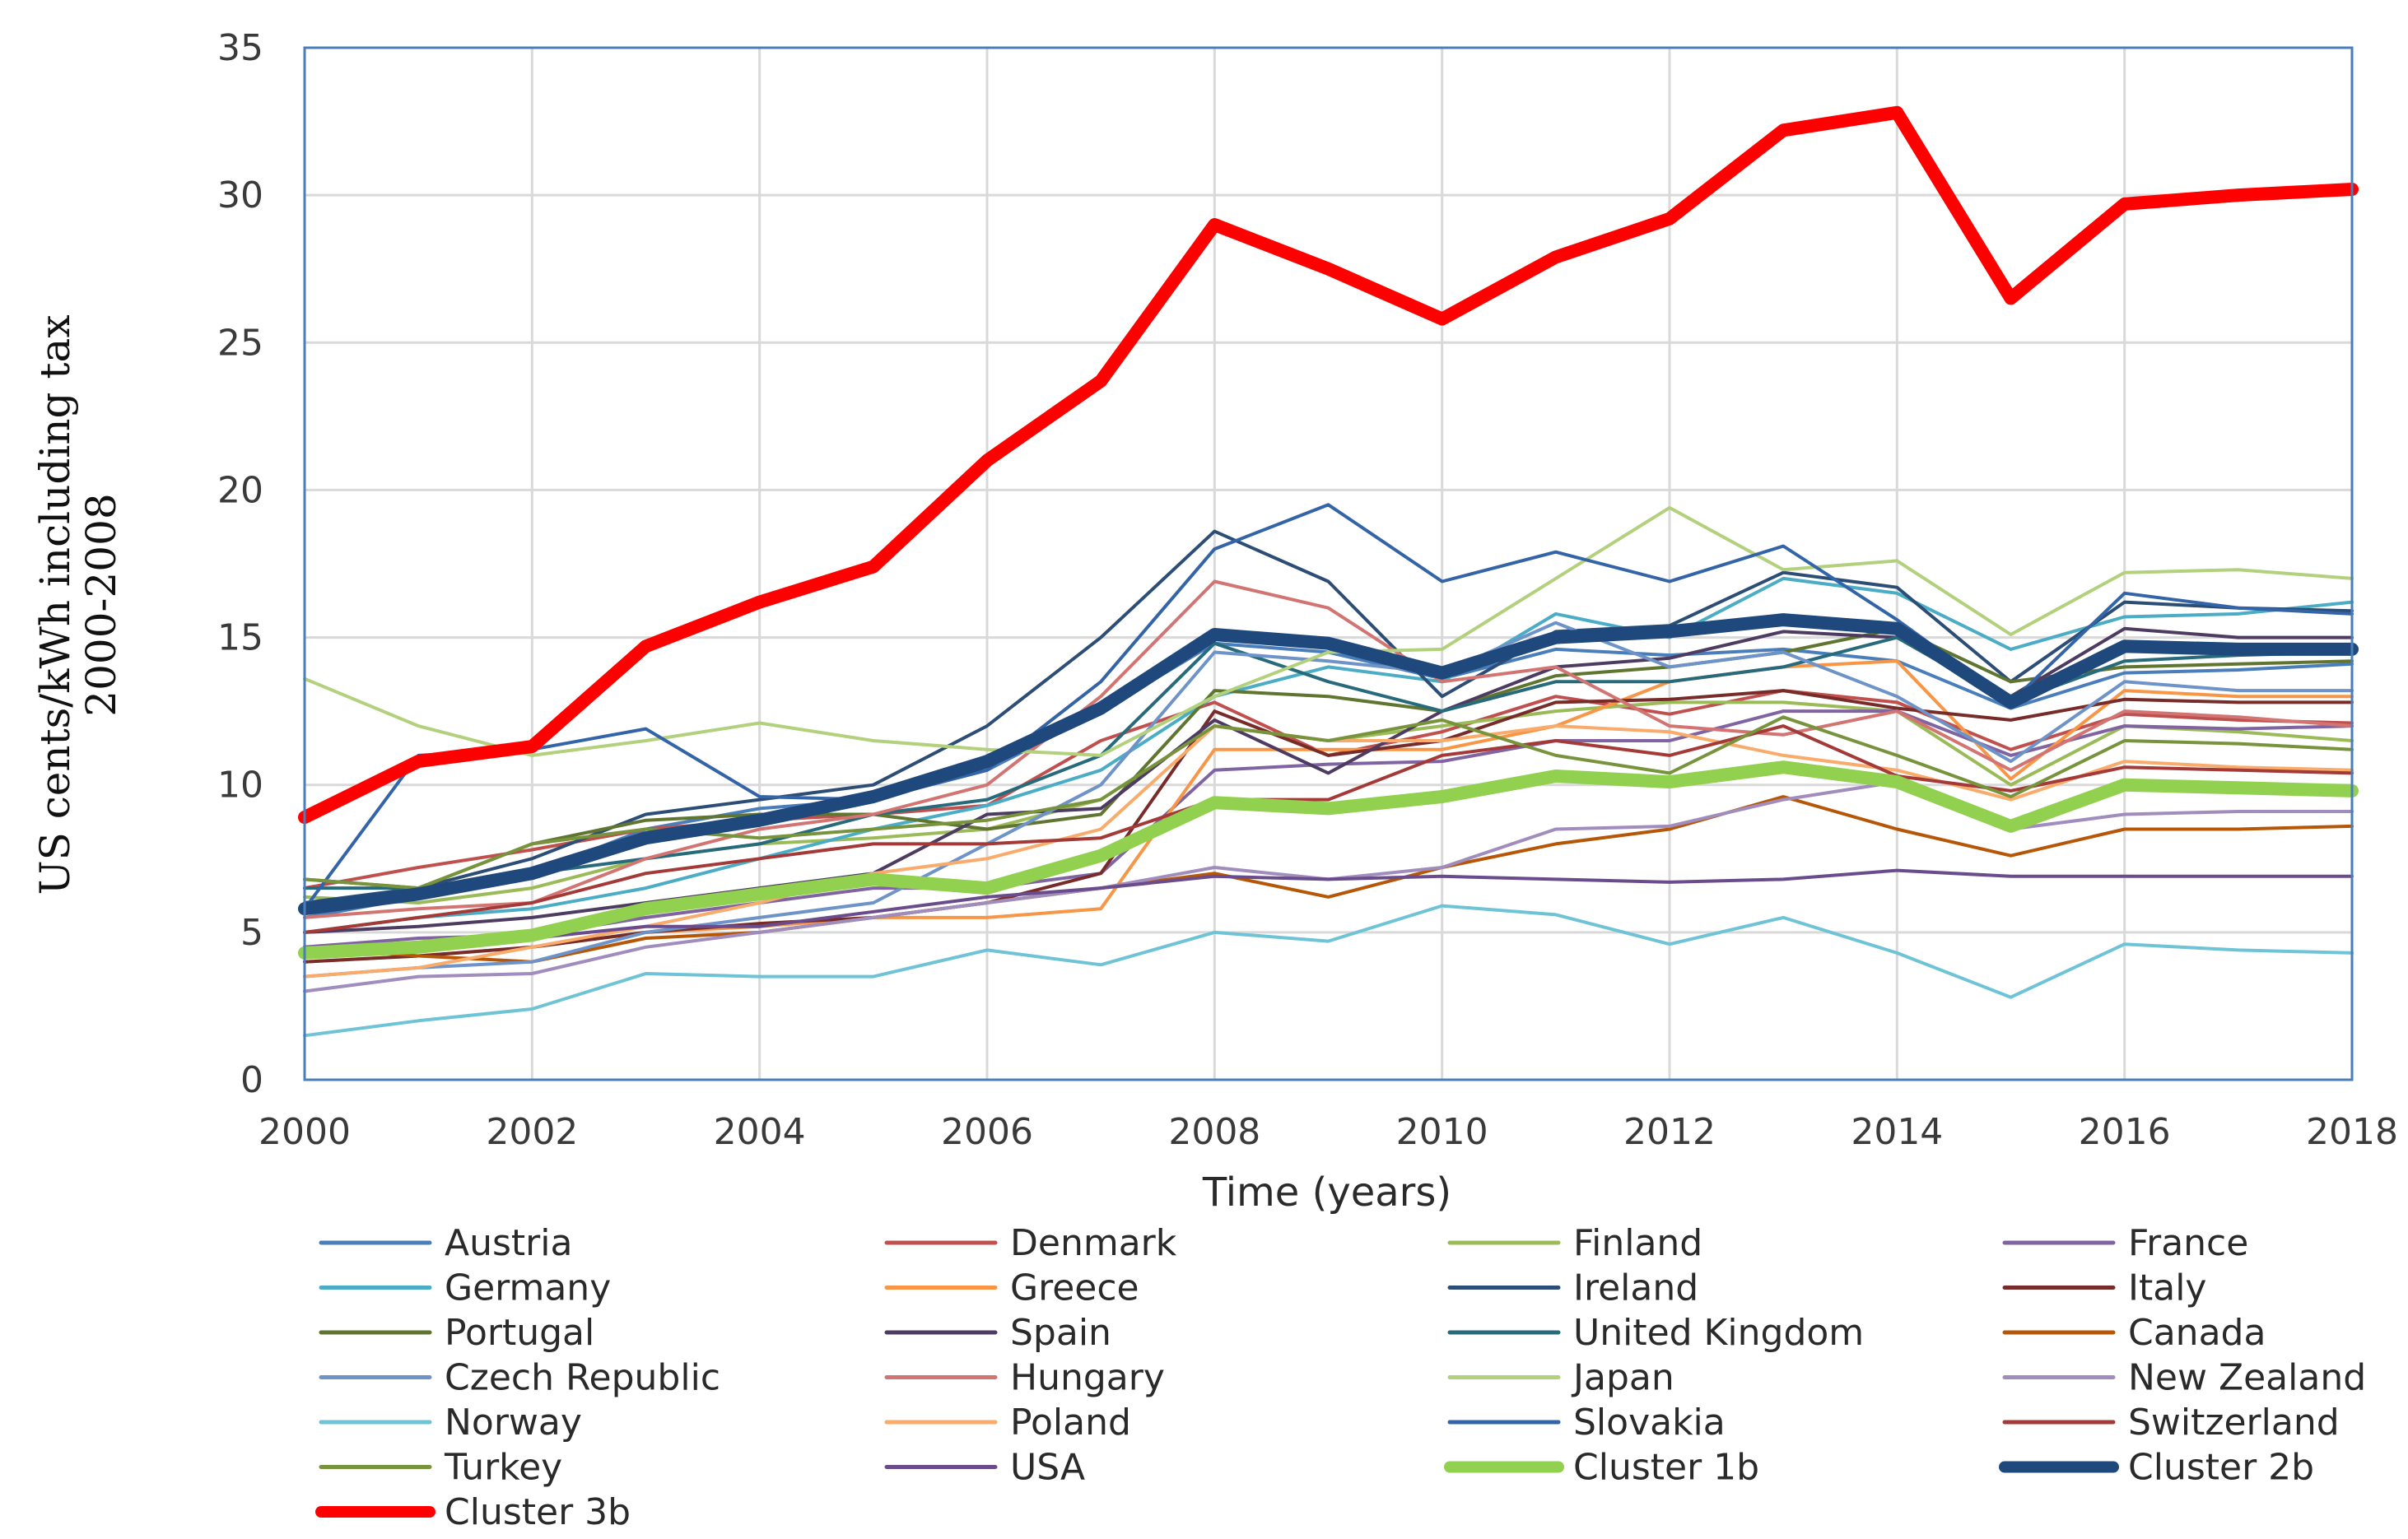 Image resolution: width=2408 pixels, height=1539 pixels. What do you see at coordinates (1328, 1132) in the screenshot?
I see `x-axis-tick-labels: 2000 2002 2004 2006 2008 2010 2012 2014 2016 2018` at bounding box center [1328, 1132].